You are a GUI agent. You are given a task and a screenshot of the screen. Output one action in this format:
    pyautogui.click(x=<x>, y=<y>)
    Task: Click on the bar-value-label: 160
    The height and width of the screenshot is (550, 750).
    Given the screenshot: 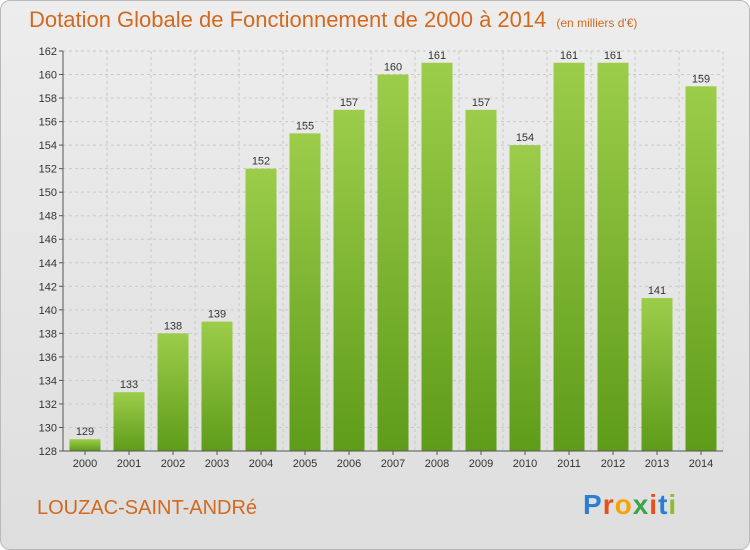 What is the action you would take?
    pyautogui.click(x=393, y=68)
    